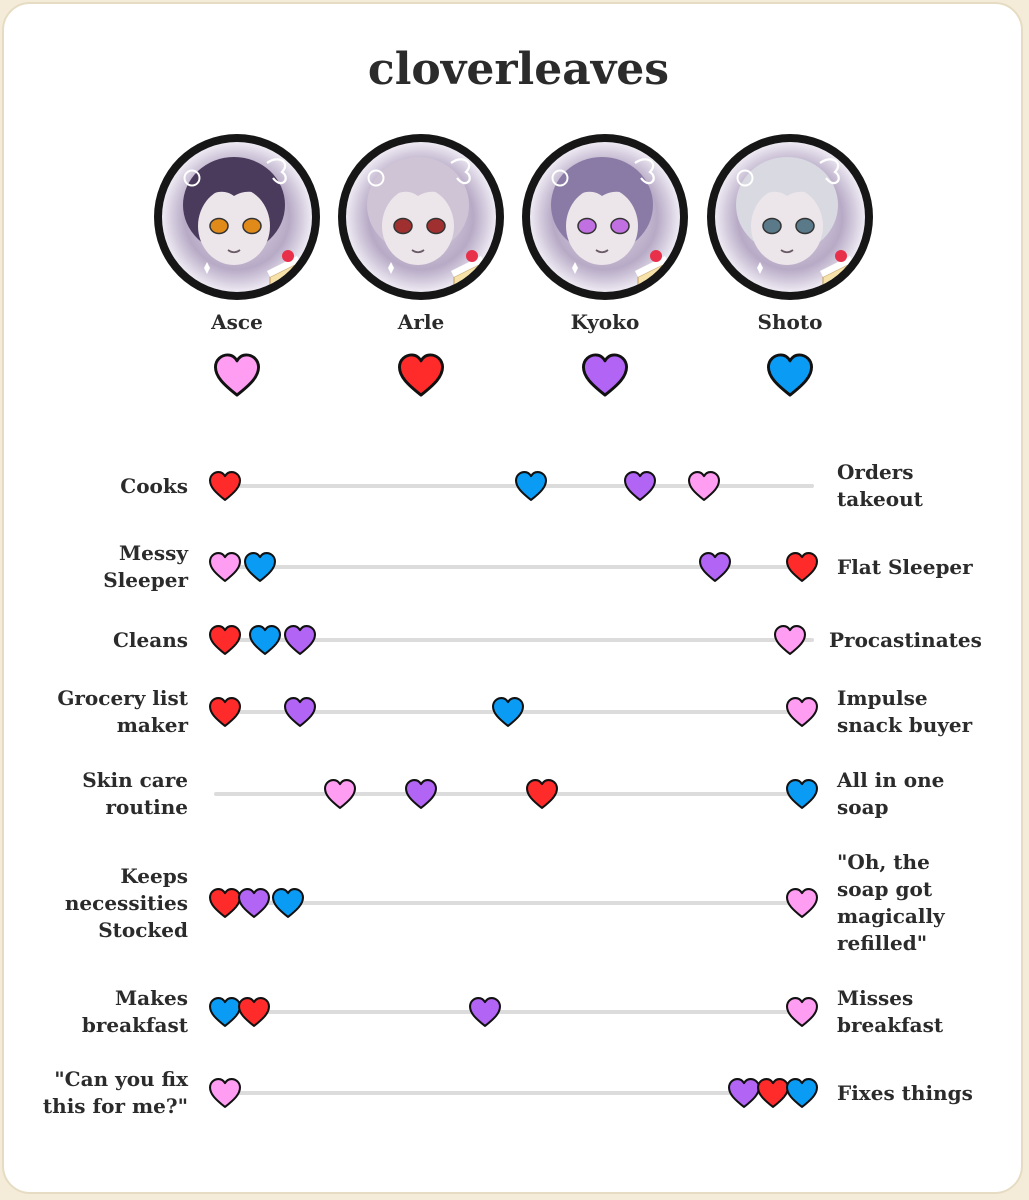  I want to click on label-line: snack buyer, so click(905, 725).